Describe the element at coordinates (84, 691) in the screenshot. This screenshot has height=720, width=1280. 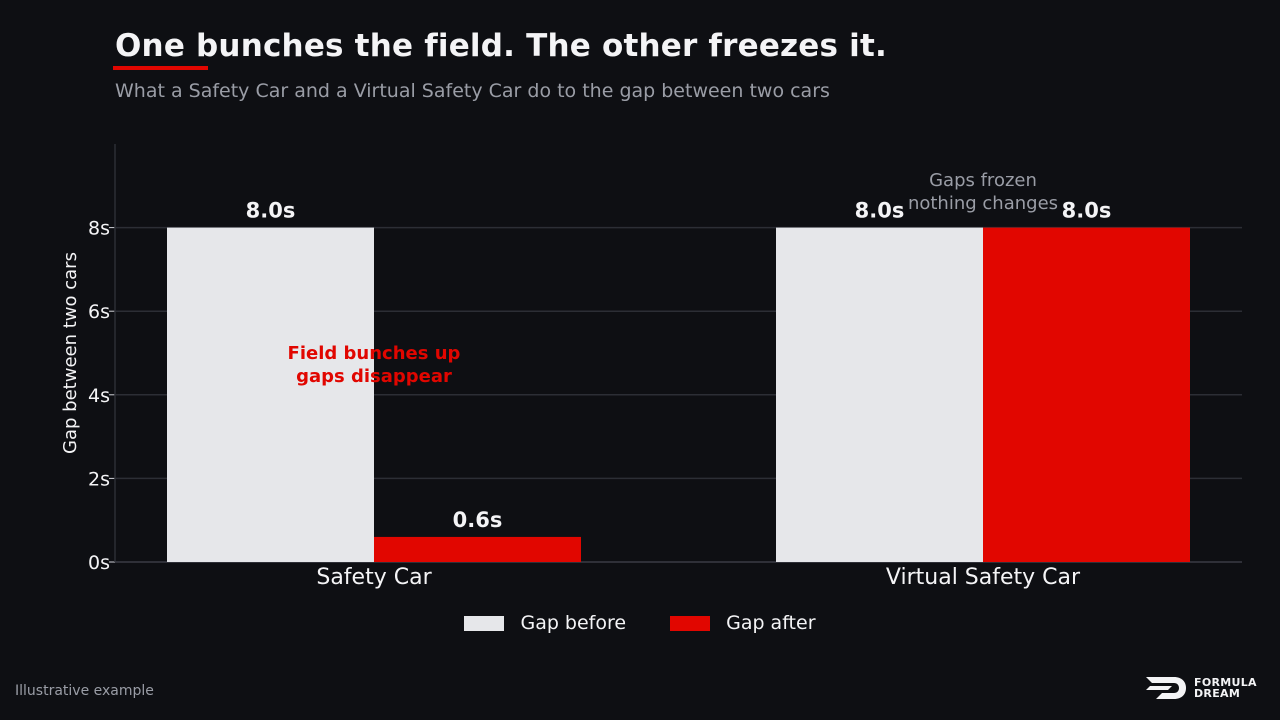
I see `footnote: Illustrative example` at that location.